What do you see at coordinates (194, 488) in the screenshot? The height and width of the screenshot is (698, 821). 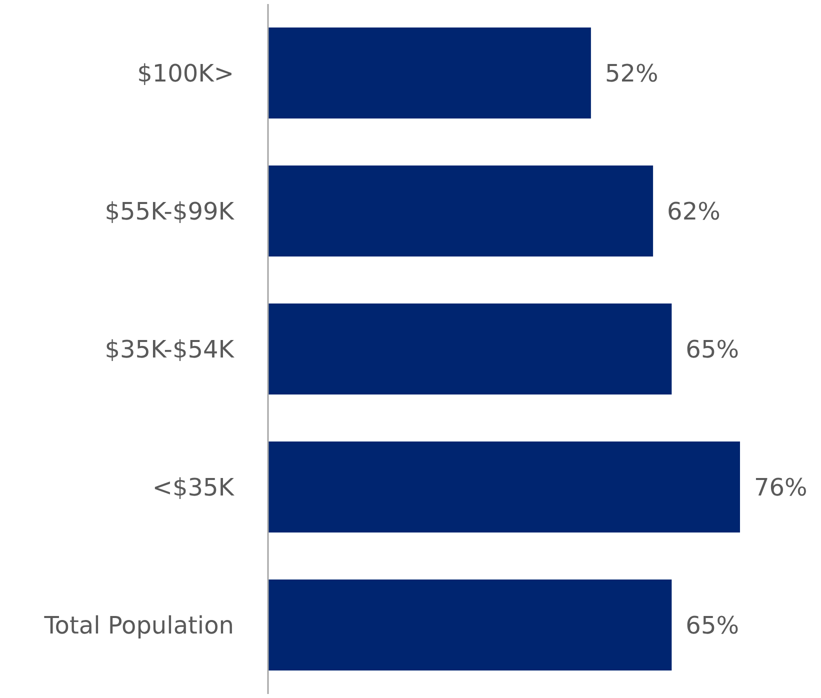 I see `y-tick-label: <$35K` at bounding box center [194, 488].